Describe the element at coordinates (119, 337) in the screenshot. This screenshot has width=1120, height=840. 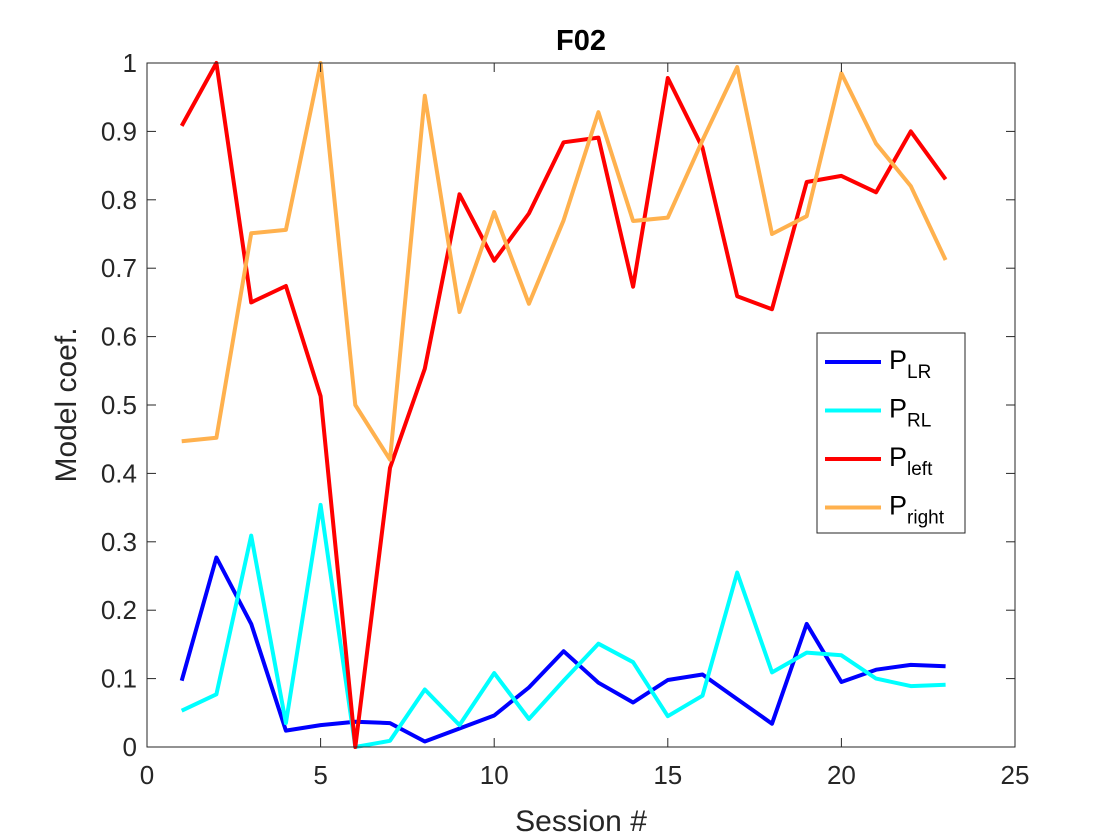
I see `y-tick-label: 0.6` at that location.